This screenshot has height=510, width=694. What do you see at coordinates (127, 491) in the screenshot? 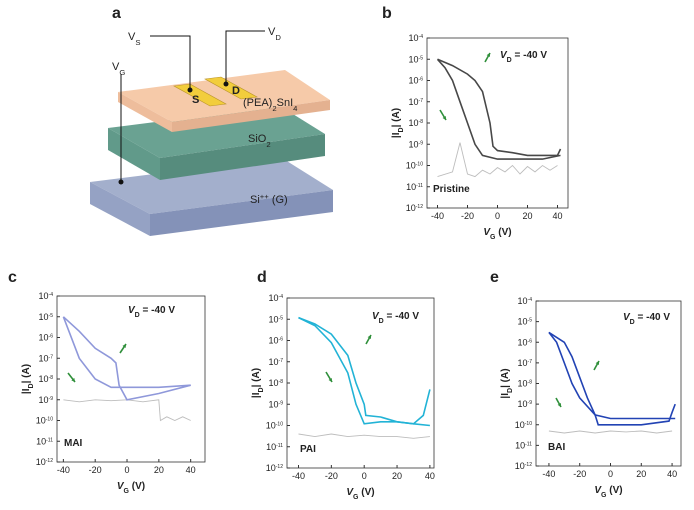
I see `text-part: G` at bounding box center [127, 491].